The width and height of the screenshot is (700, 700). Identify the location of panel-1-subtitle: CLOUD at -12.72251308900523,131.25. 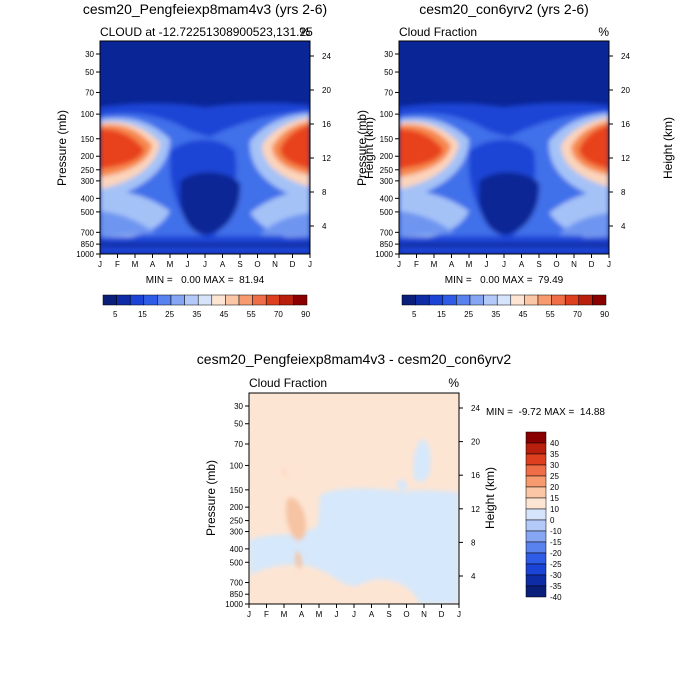
(206, 32).